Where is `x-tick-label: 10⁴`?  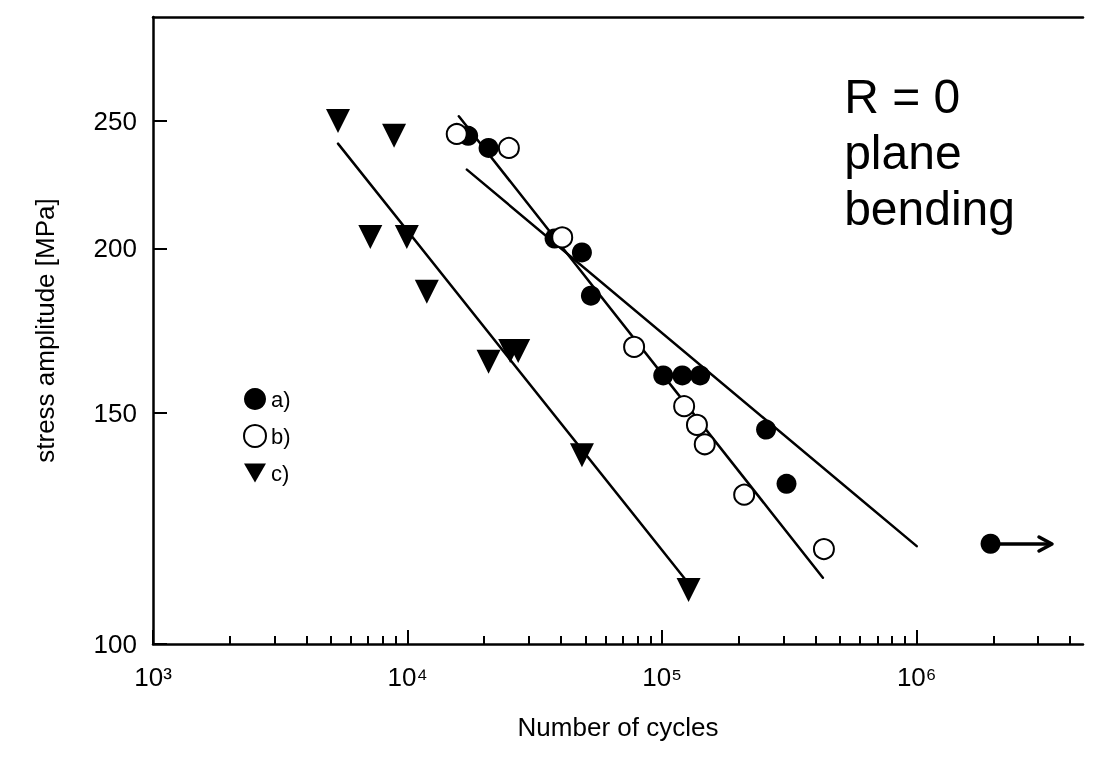 x-tick-label: 10⁴ is located at coordinates (407, 677).